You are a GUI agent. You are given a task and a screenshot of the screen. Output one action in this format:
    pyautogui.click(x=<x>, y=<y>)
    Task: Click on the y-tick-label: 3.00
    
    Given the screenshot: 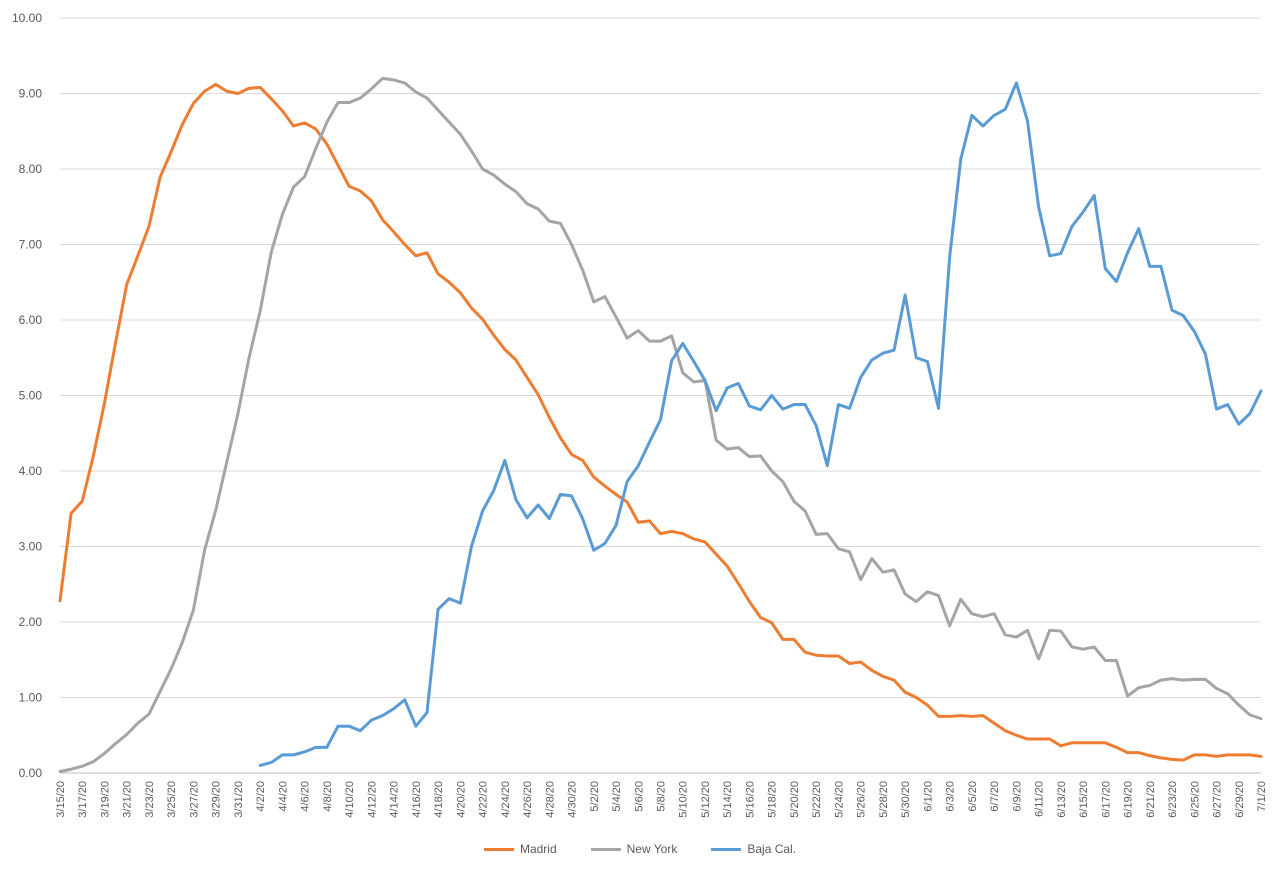 What is the action you would take?
    pyautogui.click(x=31, y=547)
    